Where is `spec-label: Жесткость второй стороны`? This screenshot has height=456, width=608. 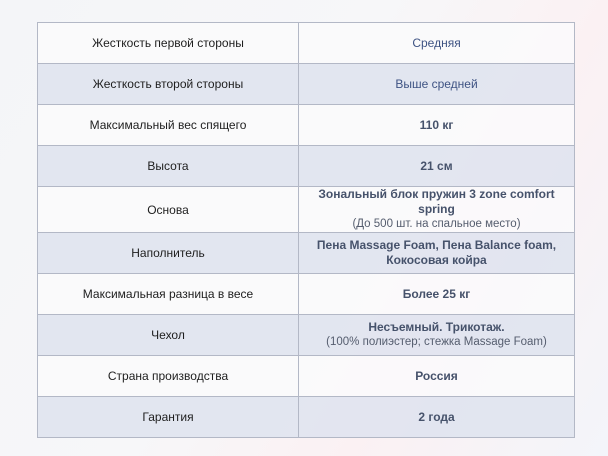
spec-label: Жесткость второй стороны is located at coordinates (168, 84).